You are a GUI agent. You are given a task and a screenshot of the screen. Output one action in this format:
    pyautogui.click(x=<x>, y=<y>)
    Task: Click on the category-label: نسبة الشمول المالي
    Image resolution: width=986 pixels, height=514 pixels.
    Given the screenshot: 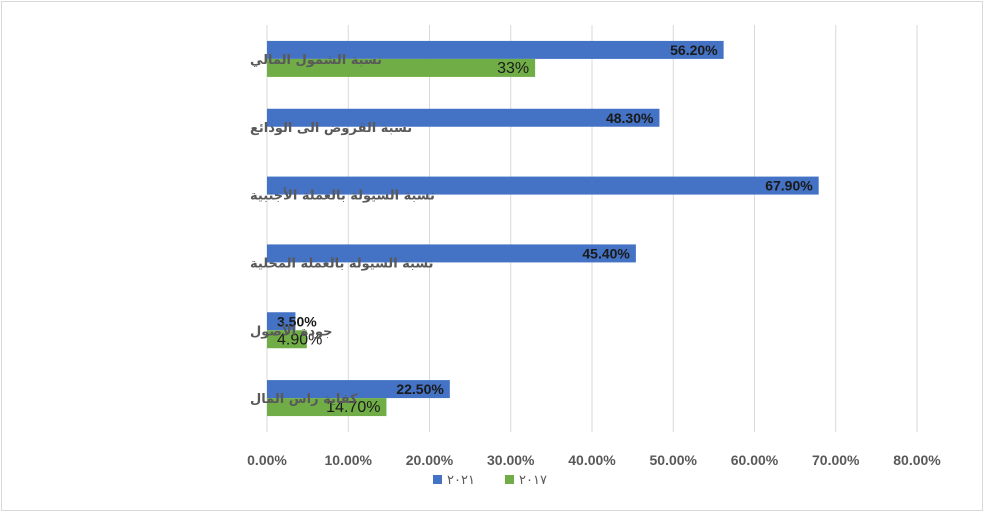 What is the action you would take?
    pyautogui.click(x=316, y=60)
    